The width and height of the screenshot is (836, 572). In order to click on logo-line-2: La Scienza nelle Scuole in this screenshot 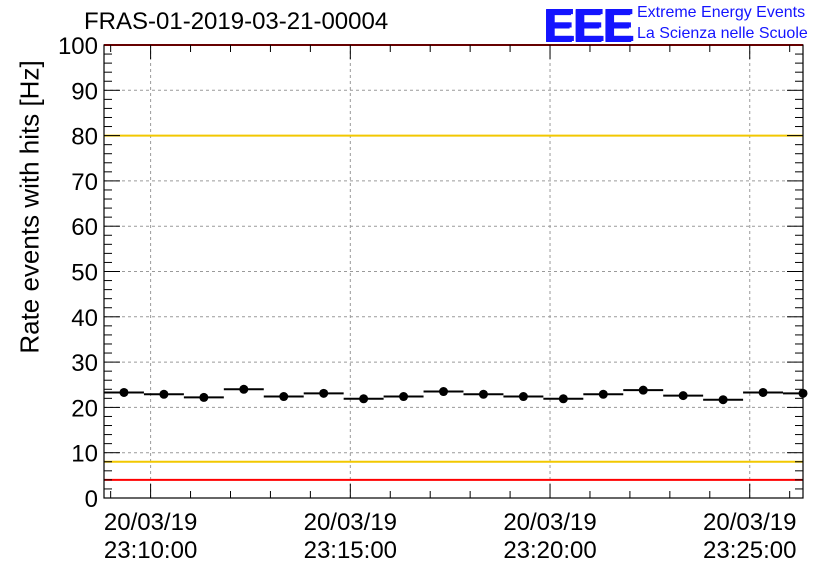, I will do `click(722, 33)`.